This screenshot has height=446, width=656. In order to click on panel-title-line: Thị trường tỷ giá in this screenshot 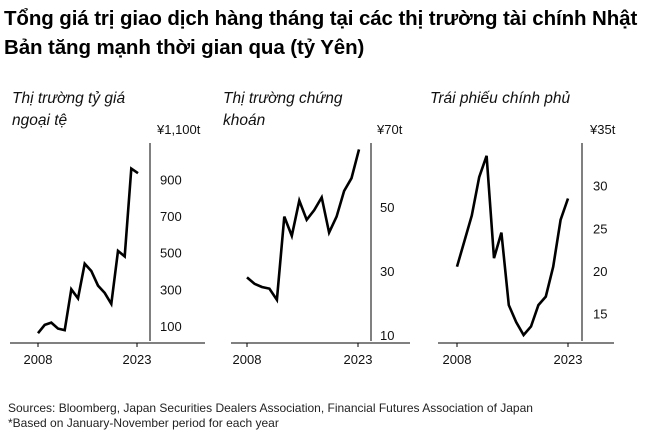, I will do `click(68, 98)`.